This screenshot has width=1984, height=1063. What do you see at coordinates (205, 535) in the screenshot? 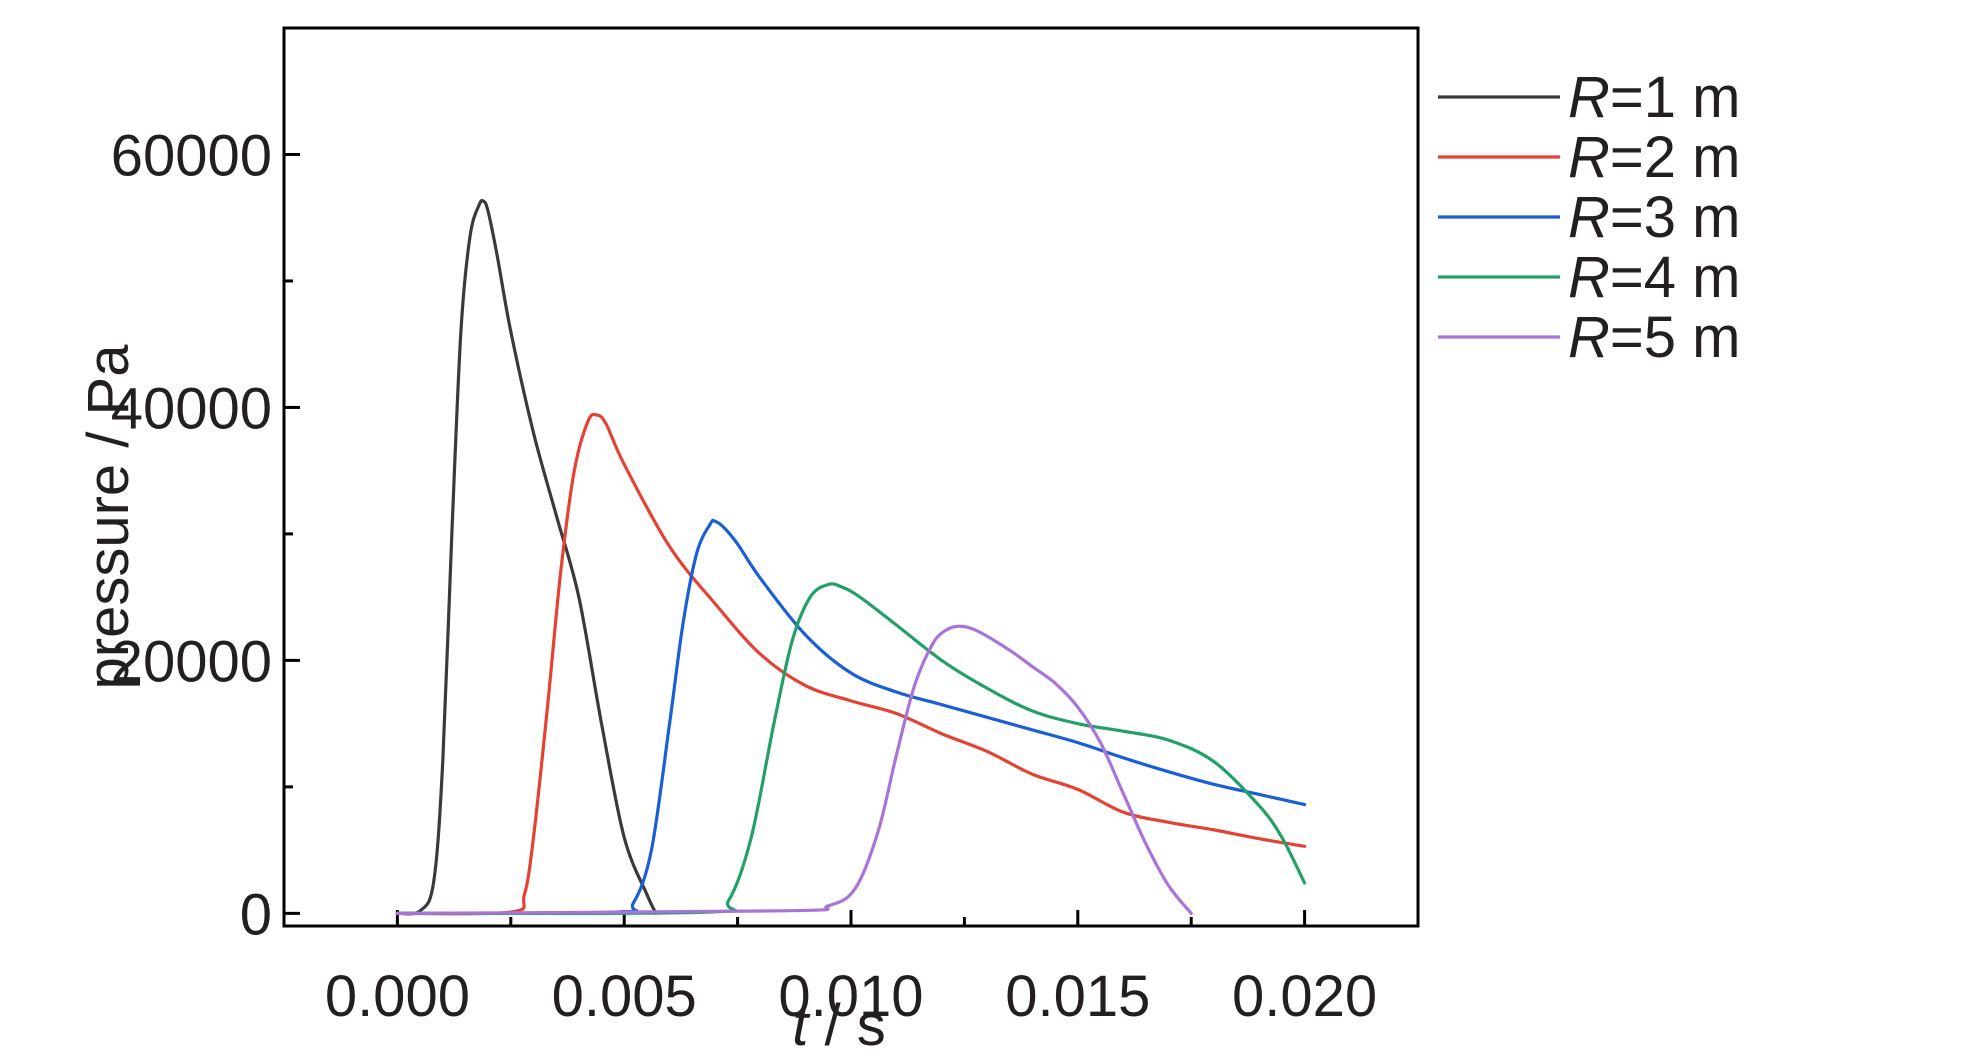
I see `y-axis: 0 20000 40000 60000` at bounding box center [205, 535].